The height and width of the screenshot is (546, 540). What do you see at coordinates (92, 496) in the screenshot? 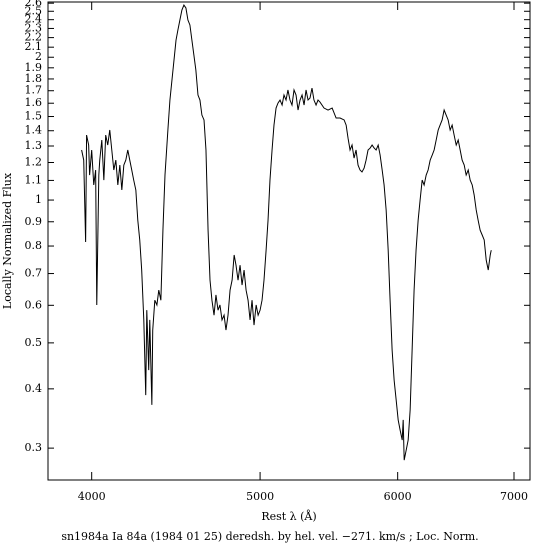
I see `x-tick-label: 4000` at bounding box center [92, 496].